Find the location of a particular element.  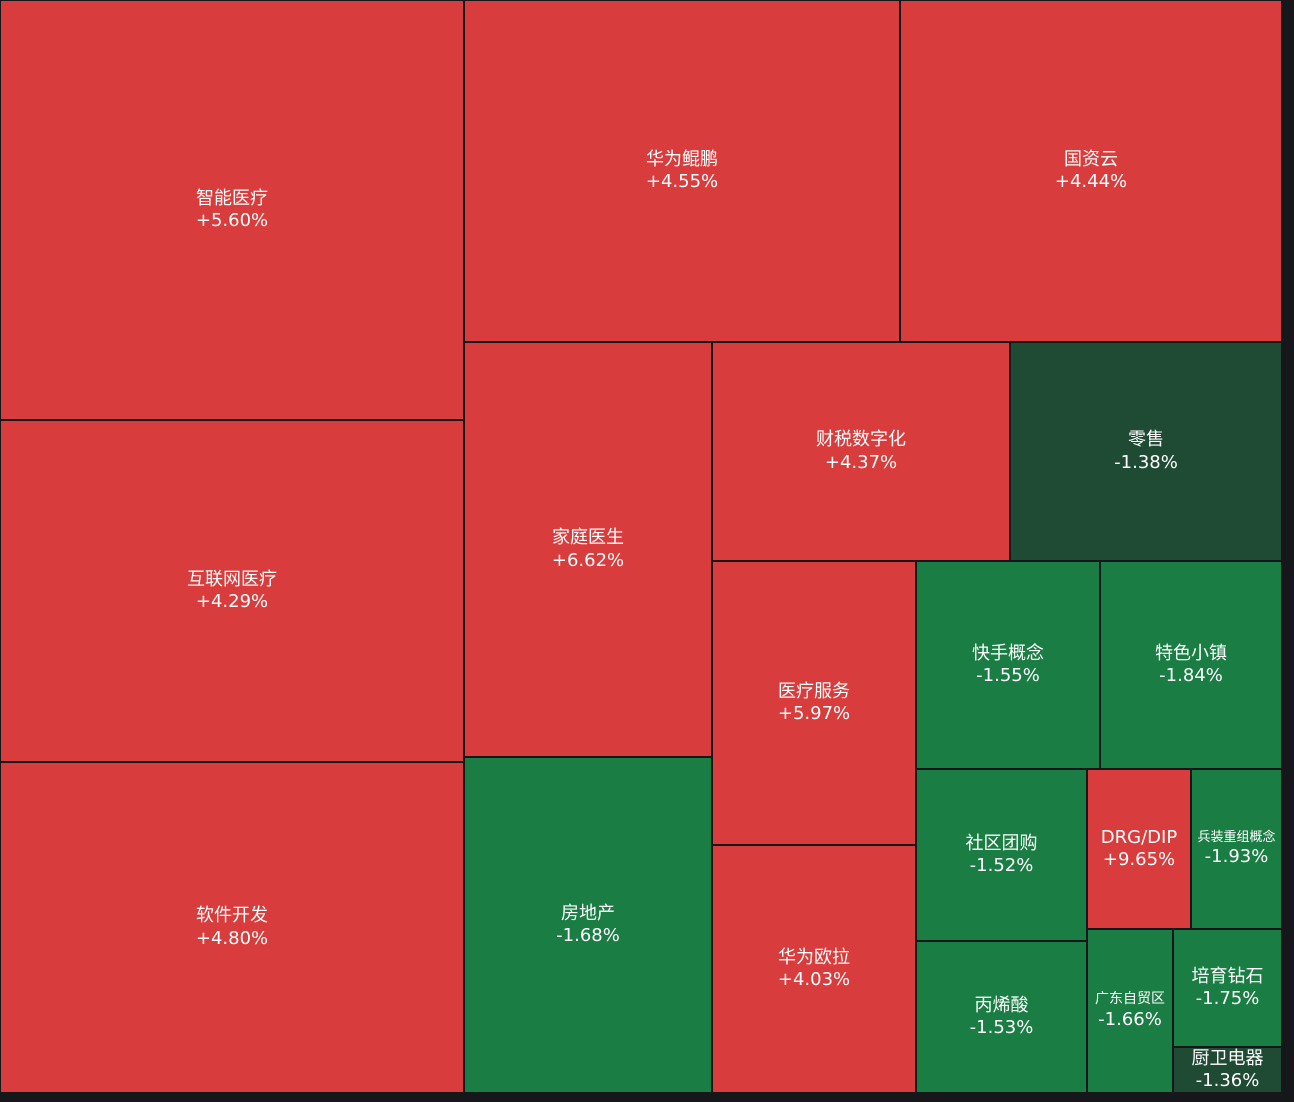

cell-change: -1.38% is located at coordinates (1146, 462).